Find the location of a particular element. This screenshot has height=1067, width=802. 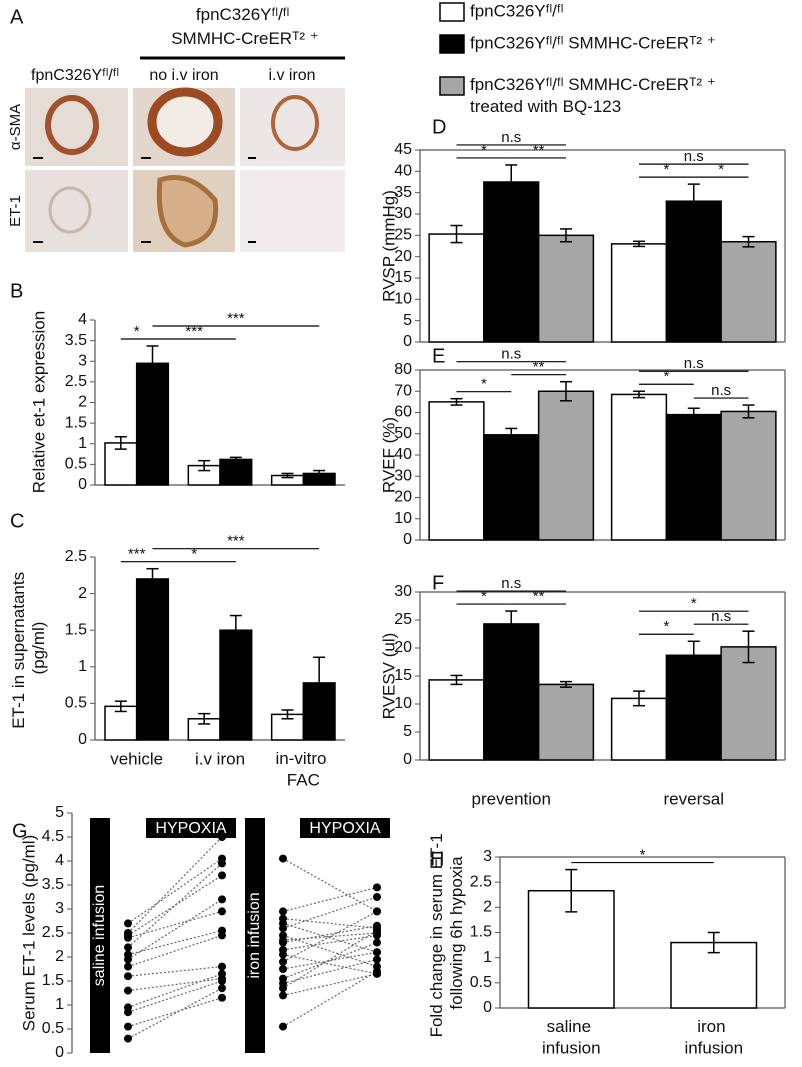

y-tick-label: 35 is located at coordinates (403, 192).